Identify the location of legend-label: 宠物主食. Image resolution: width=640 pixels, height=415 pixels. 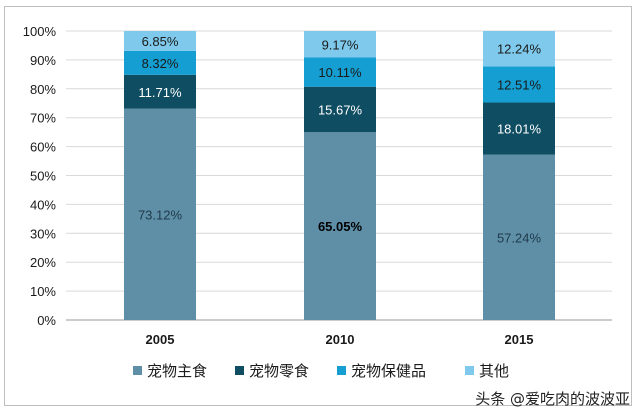
(177, 371).